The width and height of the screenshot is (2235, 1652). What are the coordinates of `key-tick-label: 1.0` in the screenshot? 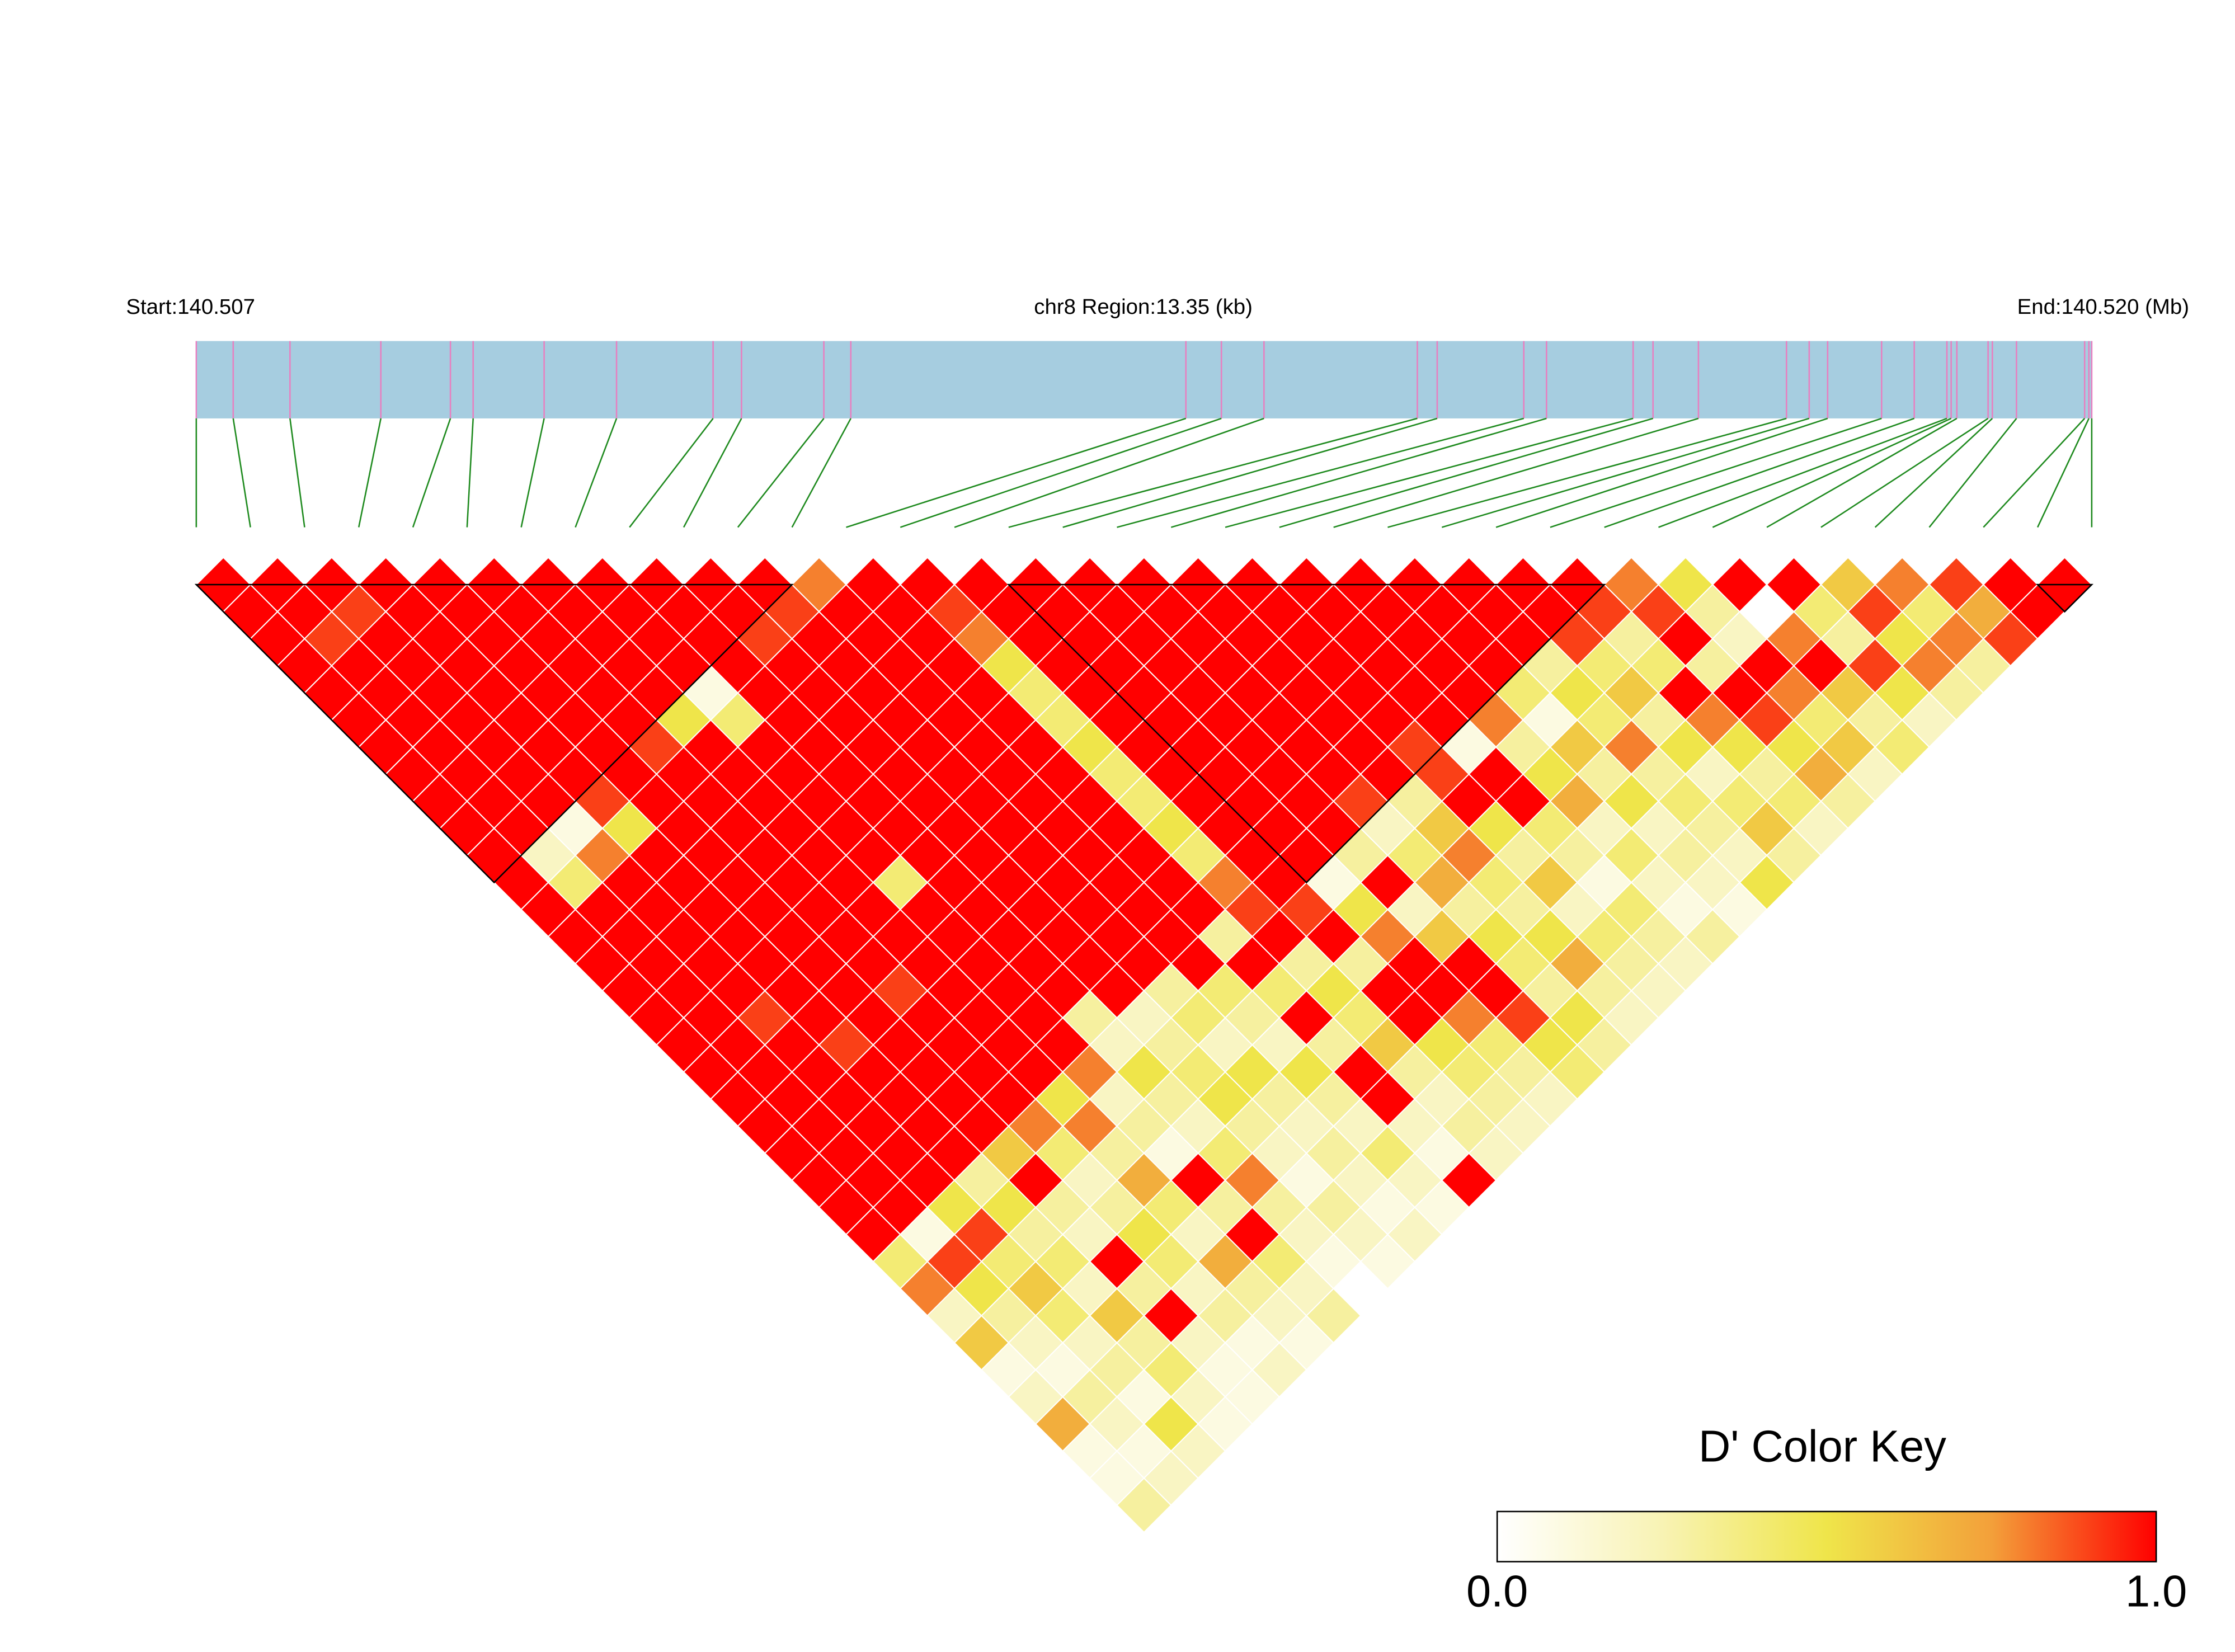 It's located at (2156, 1591).